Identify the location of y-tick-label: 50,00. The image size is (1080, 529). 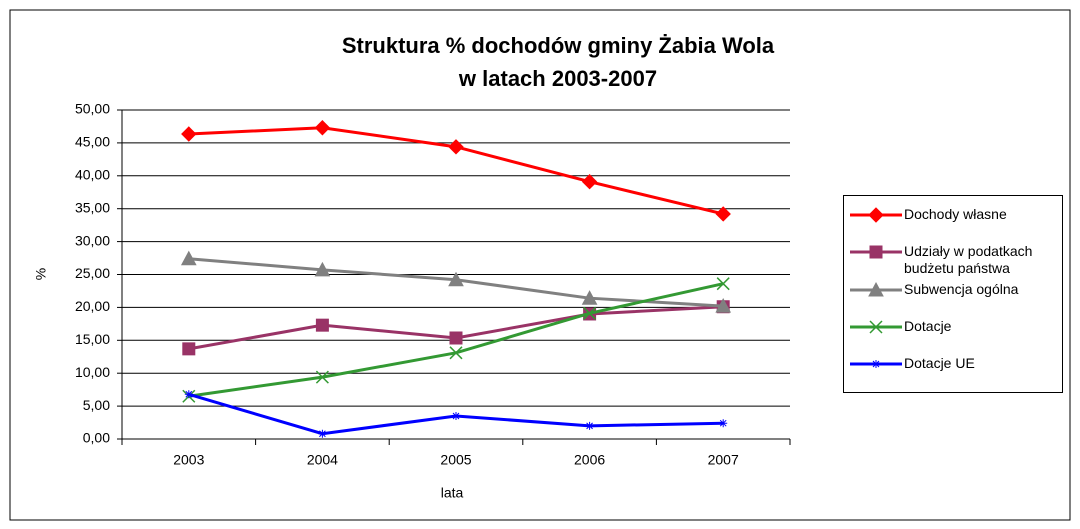
(92, 109).